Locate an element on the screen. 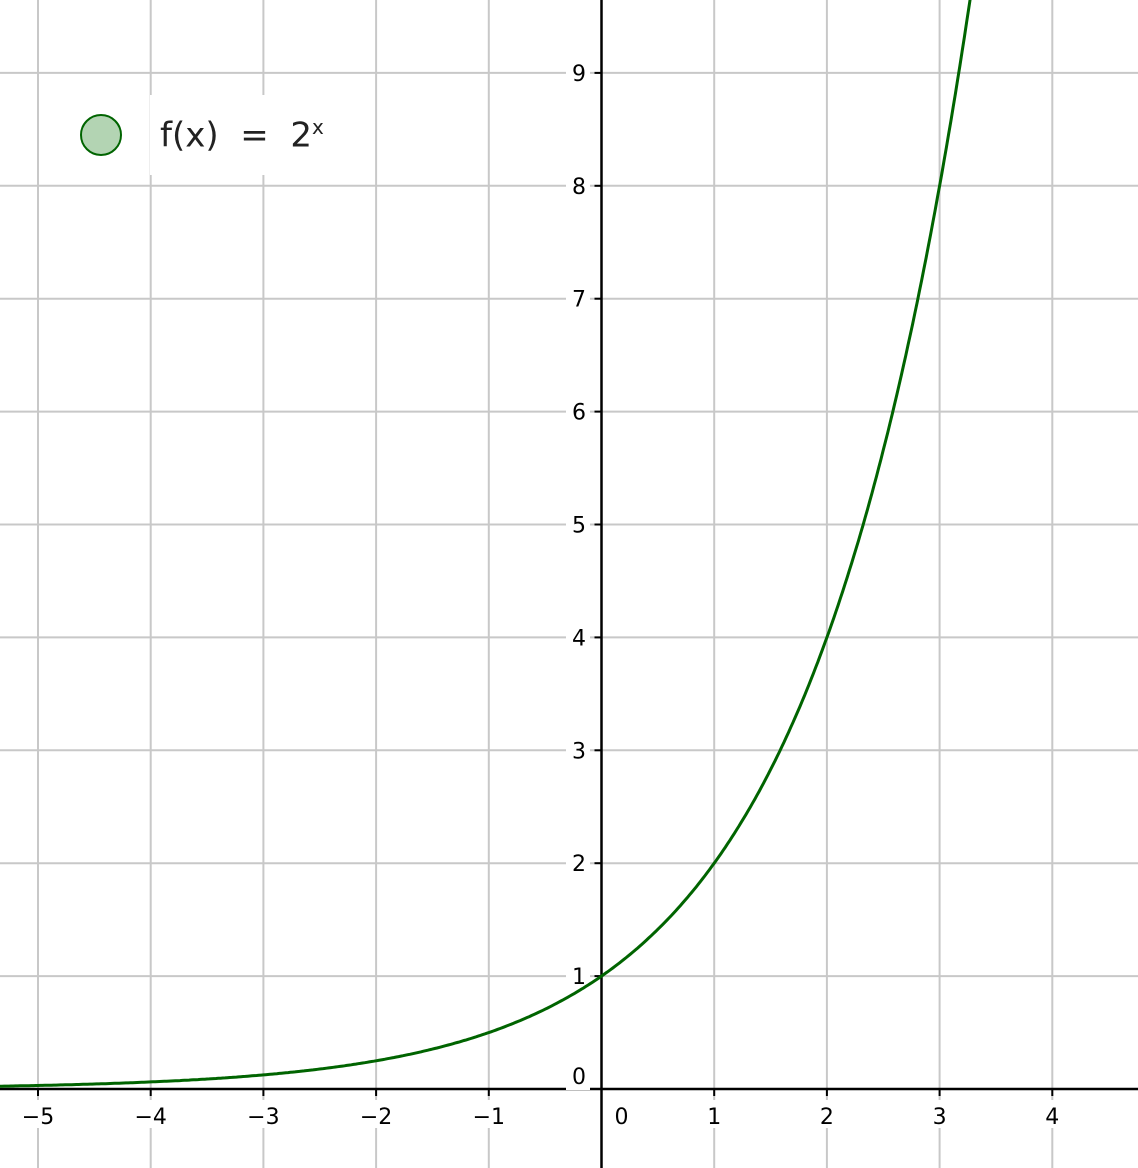  function-label: f(x) = 2x is located at coordinates (243, 135).